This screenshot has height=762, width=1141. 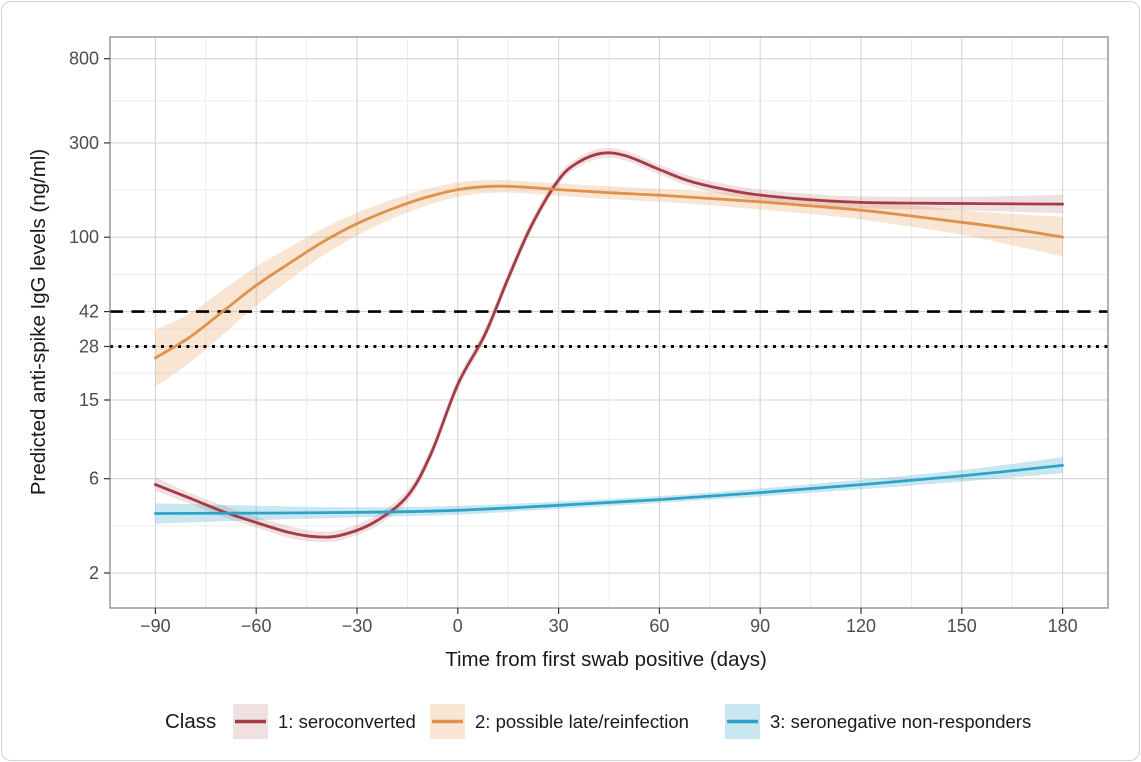 What do you see at coordinates (256, 626) in the screenshot?
I see `x-tick-label: −60` at bounding box center [256, 626].